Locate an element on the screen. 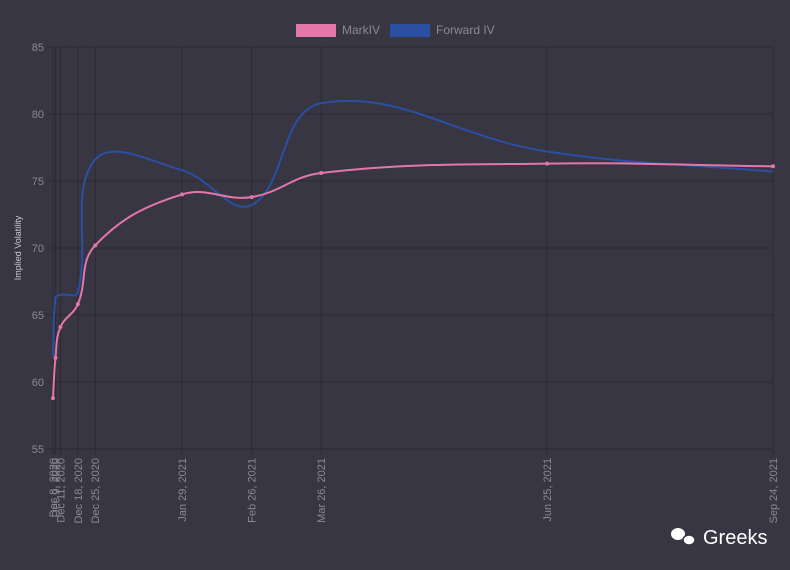  y-tick-label: 60 is located at coordinates (38, 383).